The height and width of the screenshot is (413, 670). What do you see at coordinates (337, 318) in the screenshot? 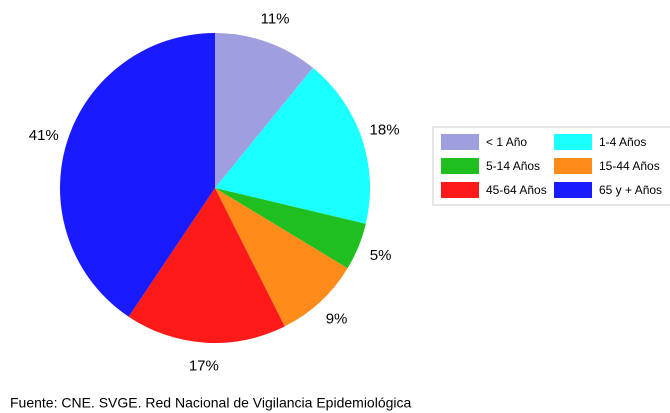
I see `data-label: 9%` at bounding box center [337, 318].